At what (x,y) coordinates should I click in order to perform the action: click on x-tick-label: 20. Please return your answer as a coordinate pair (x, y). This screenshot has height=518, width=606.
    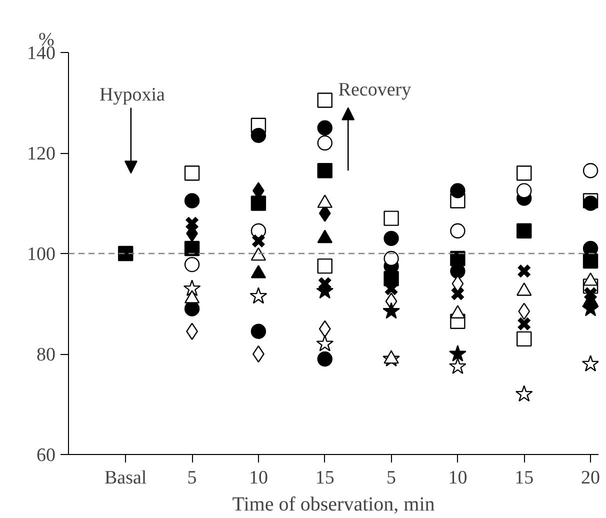
    Looking at the image, I should click on (590, 478).